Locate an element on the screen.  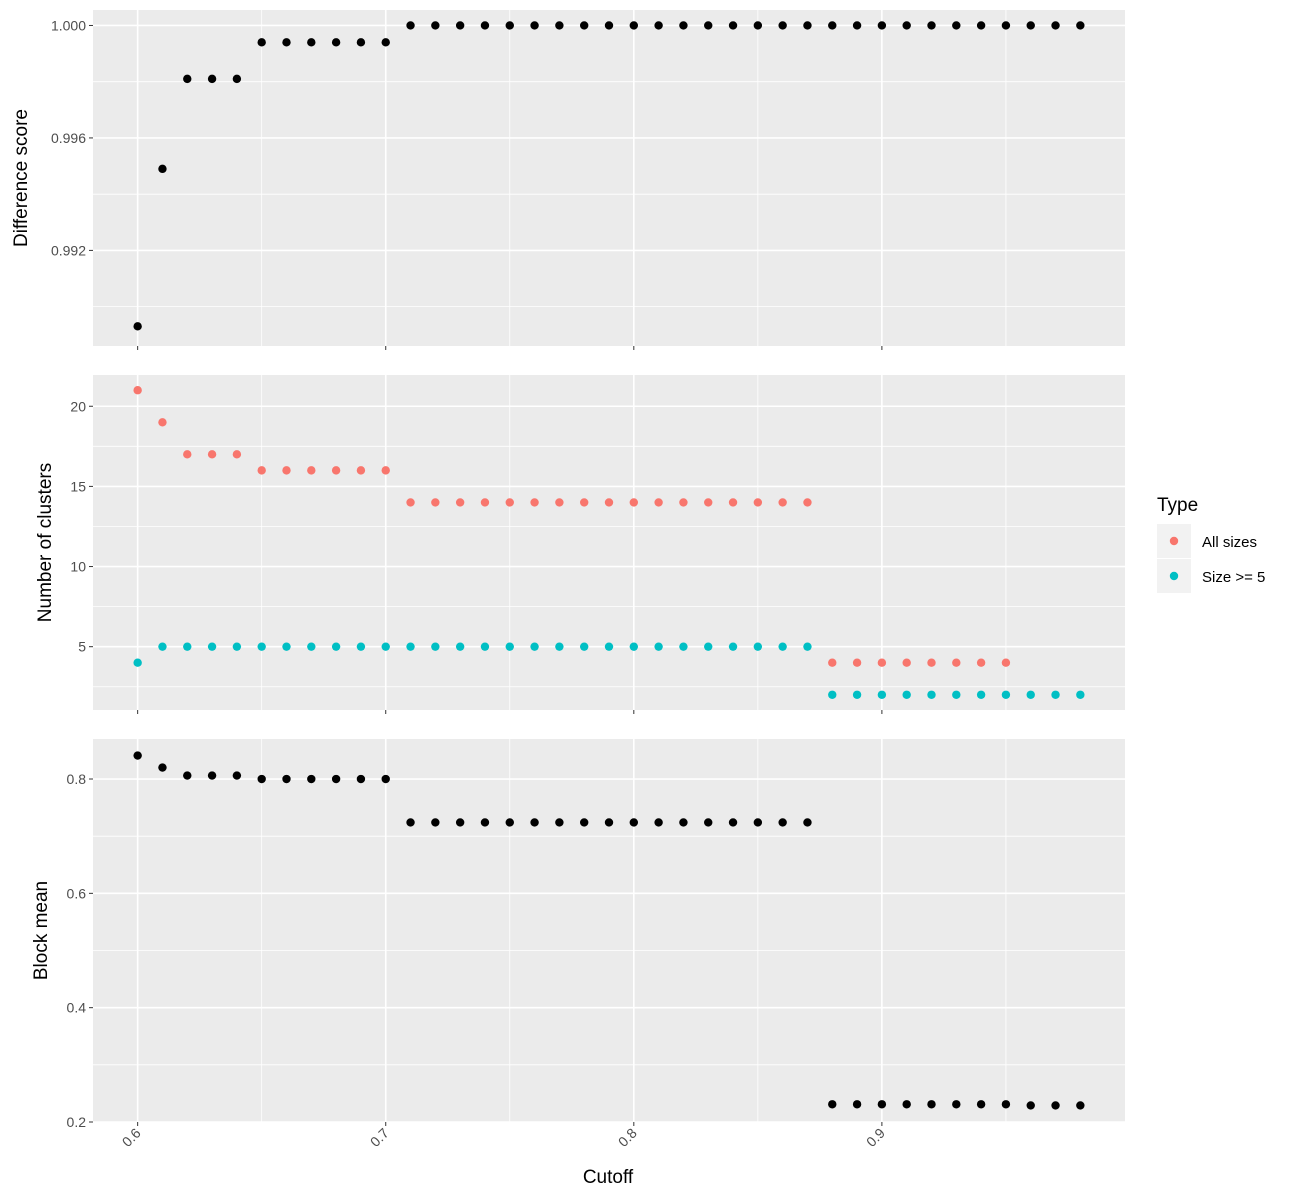
y-tick-label: 1.000 is located at coordinates (68, 25).